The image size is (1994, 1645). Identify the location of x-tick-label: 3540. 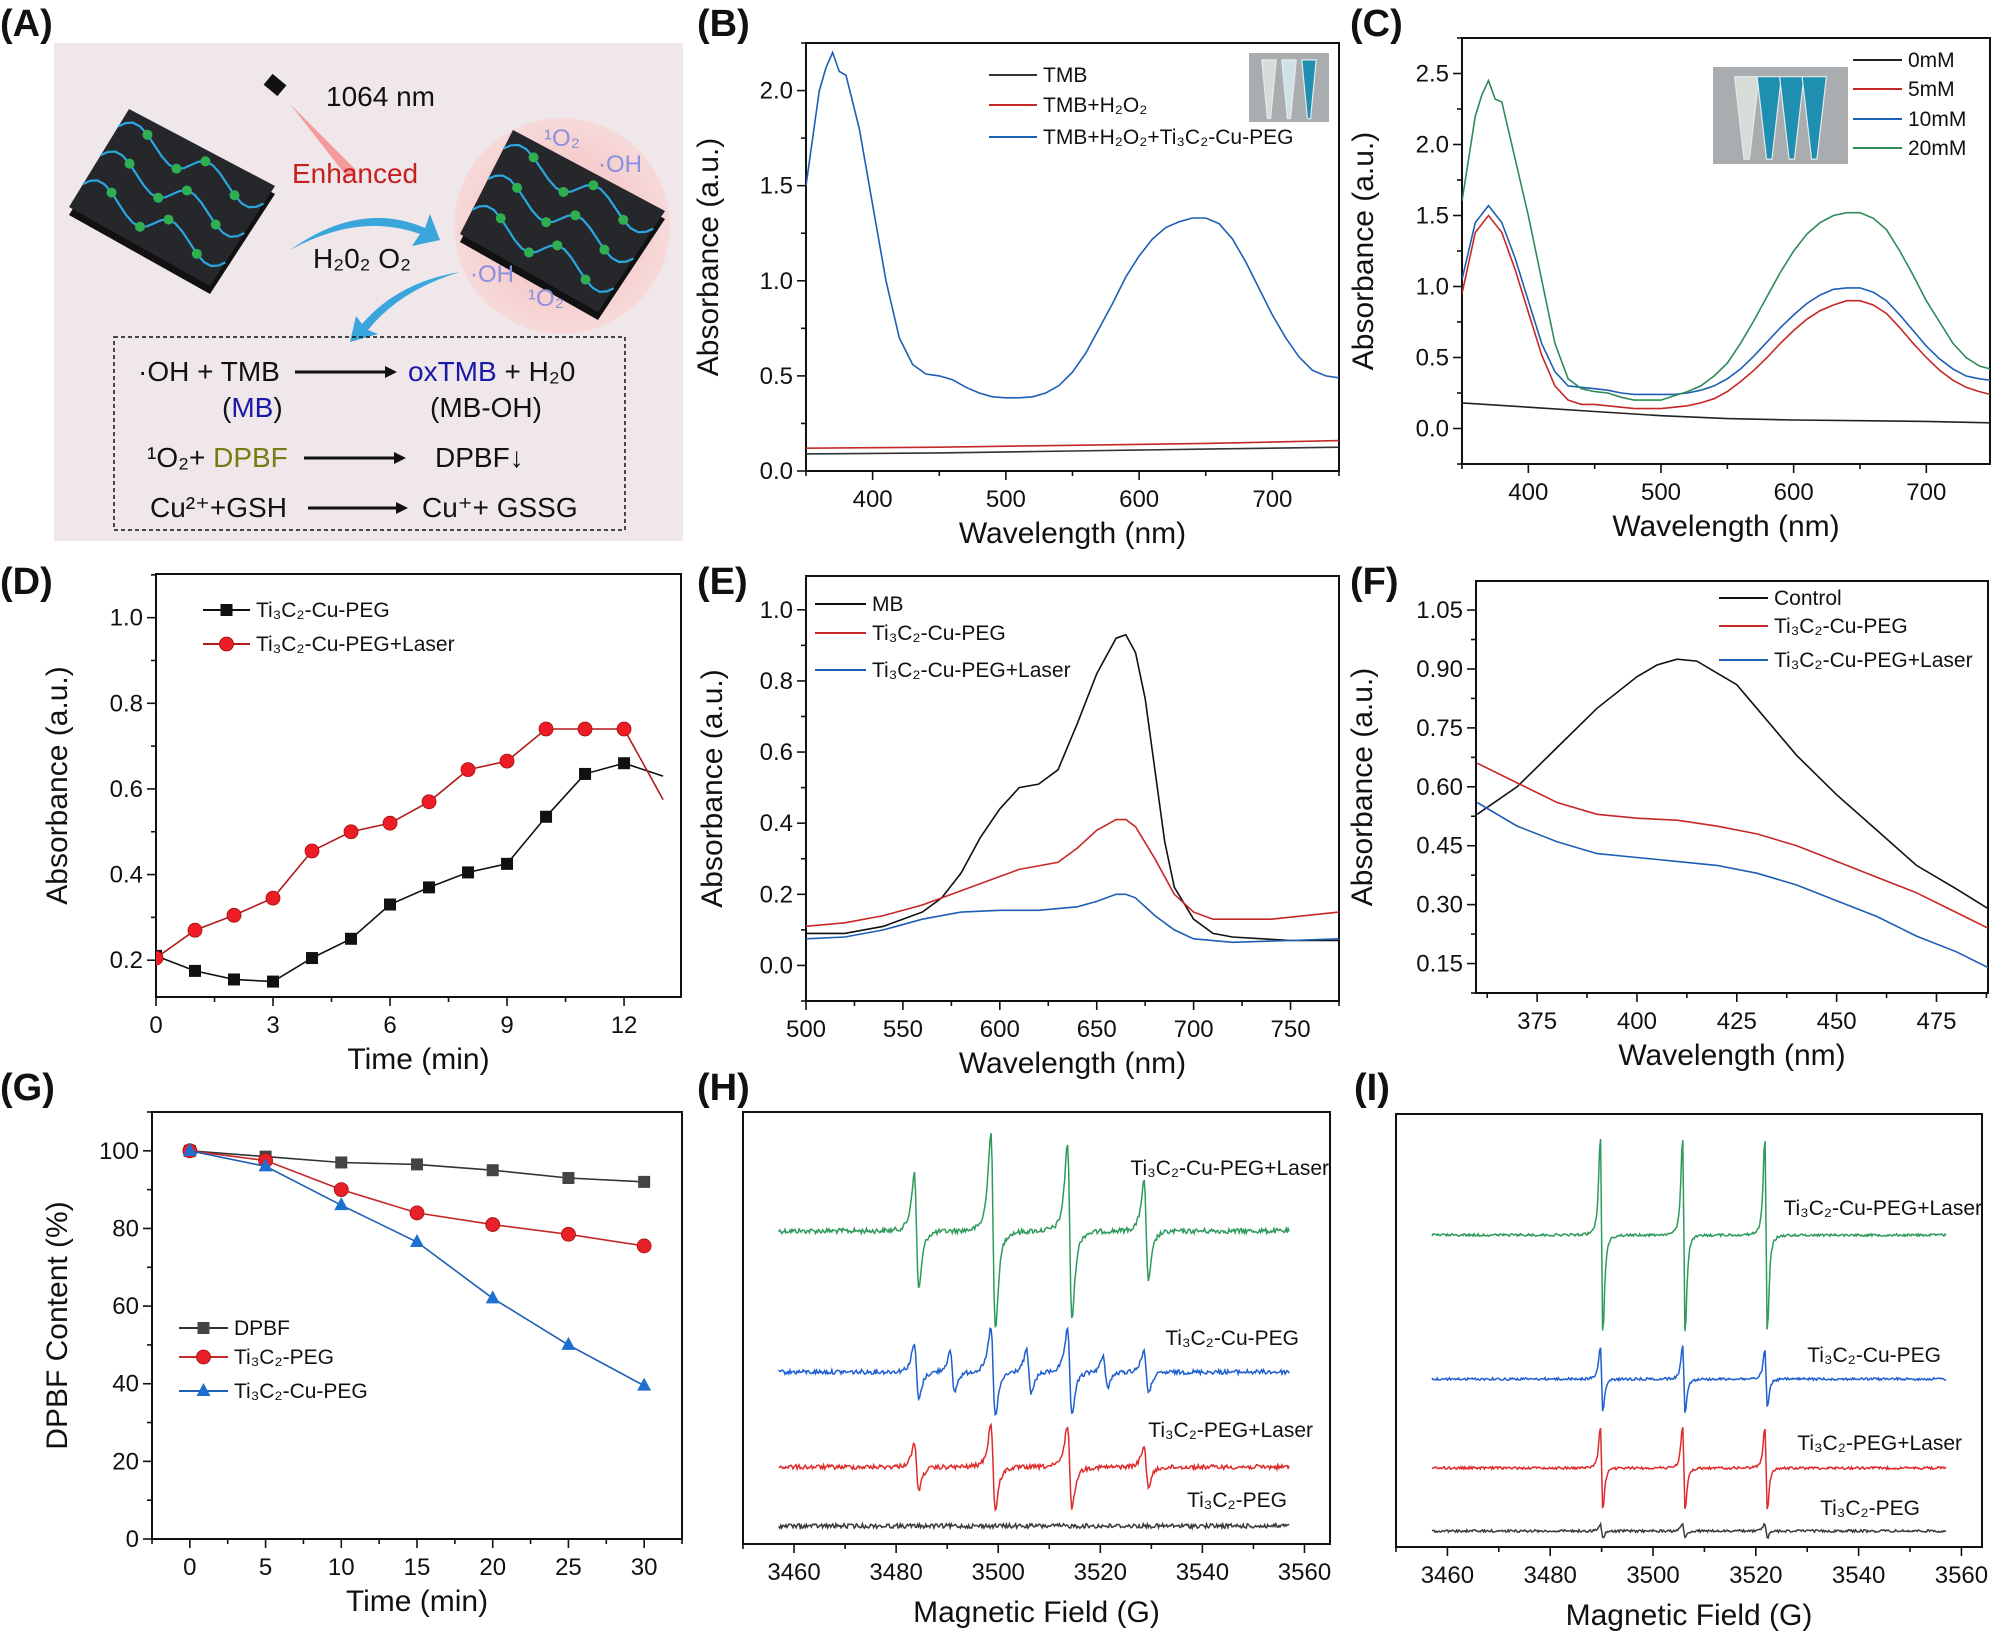
(1858, 1575).